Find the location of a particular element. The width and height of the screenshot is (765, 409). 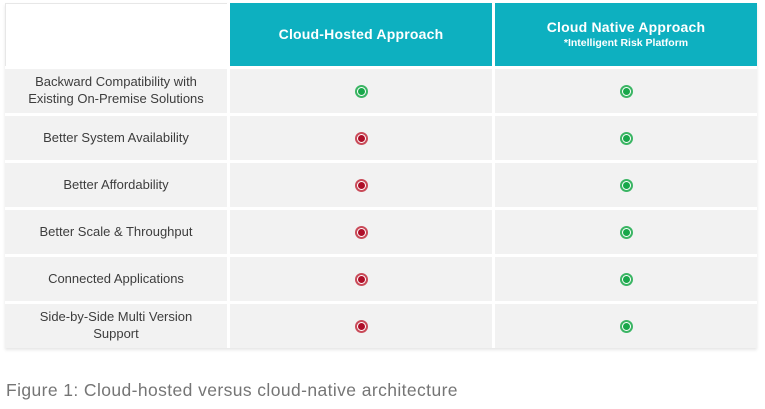

row-label: Connected Applications is located at coordinates (116, 278).